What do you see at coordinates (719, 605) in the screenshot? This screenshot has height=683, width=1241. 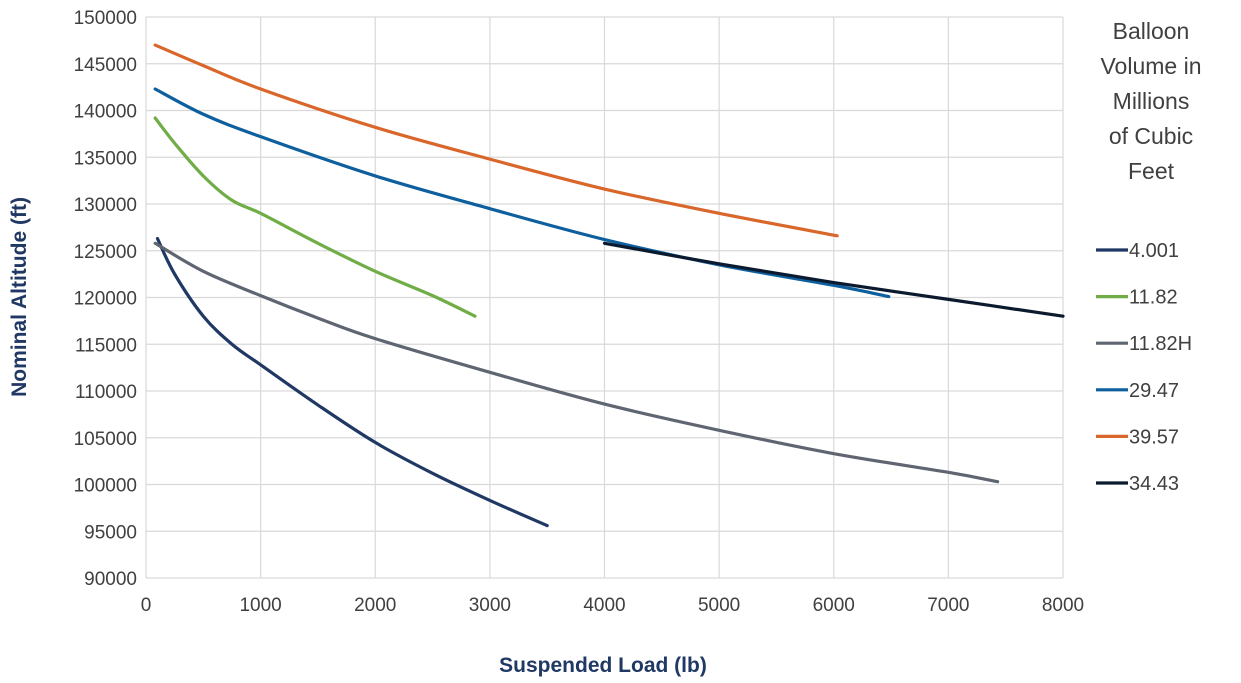 I see `x-tick-label: 5000` at bounding box center [719, 605].